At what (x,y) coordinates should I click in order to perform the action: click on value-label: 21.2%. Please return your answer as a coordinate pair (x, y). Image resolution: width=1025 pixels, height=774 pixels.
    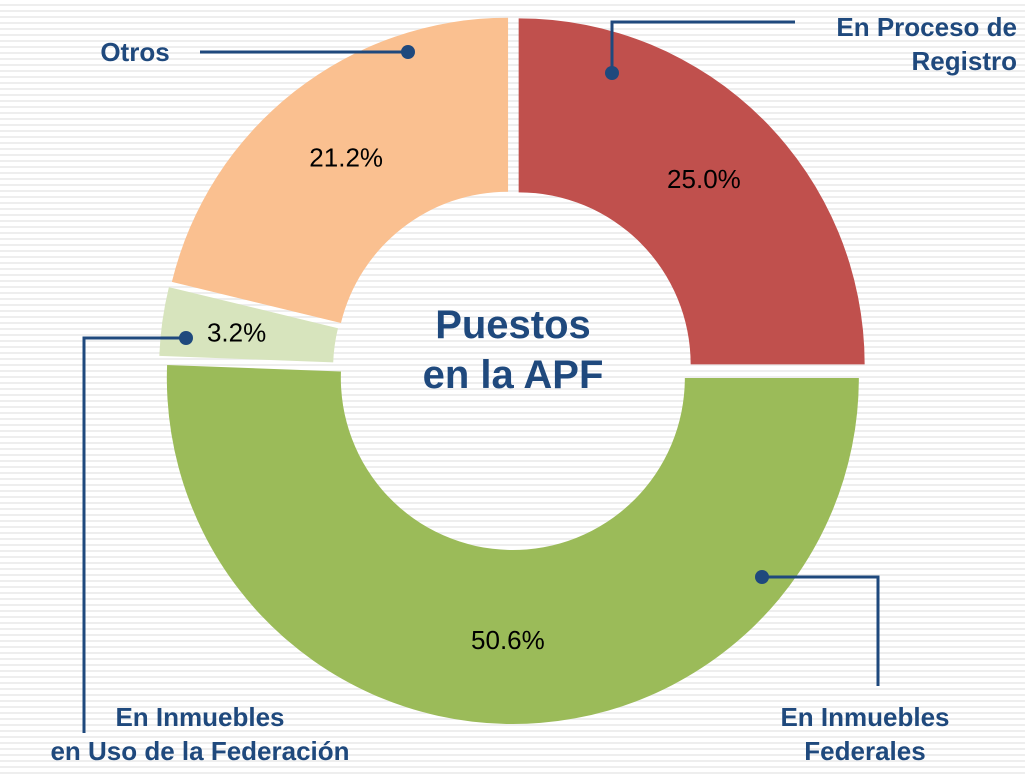
    Looking at the image, I should click on (346, 158).